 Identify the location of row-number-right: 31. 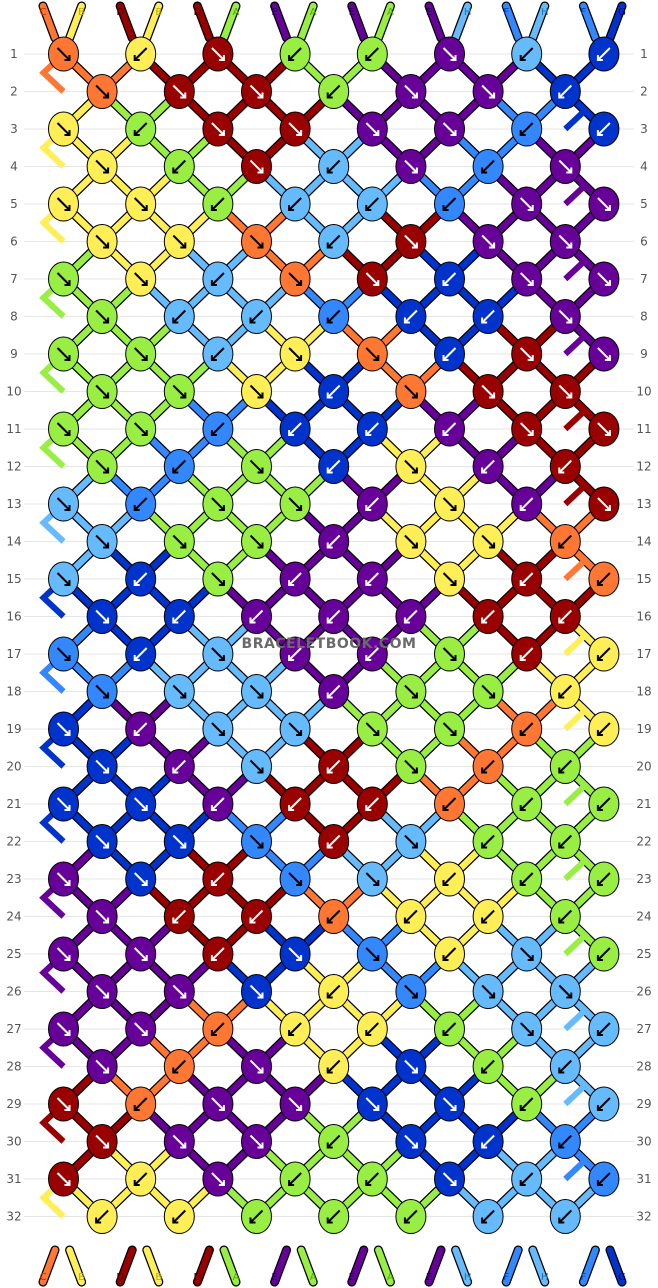
(643, 1179).